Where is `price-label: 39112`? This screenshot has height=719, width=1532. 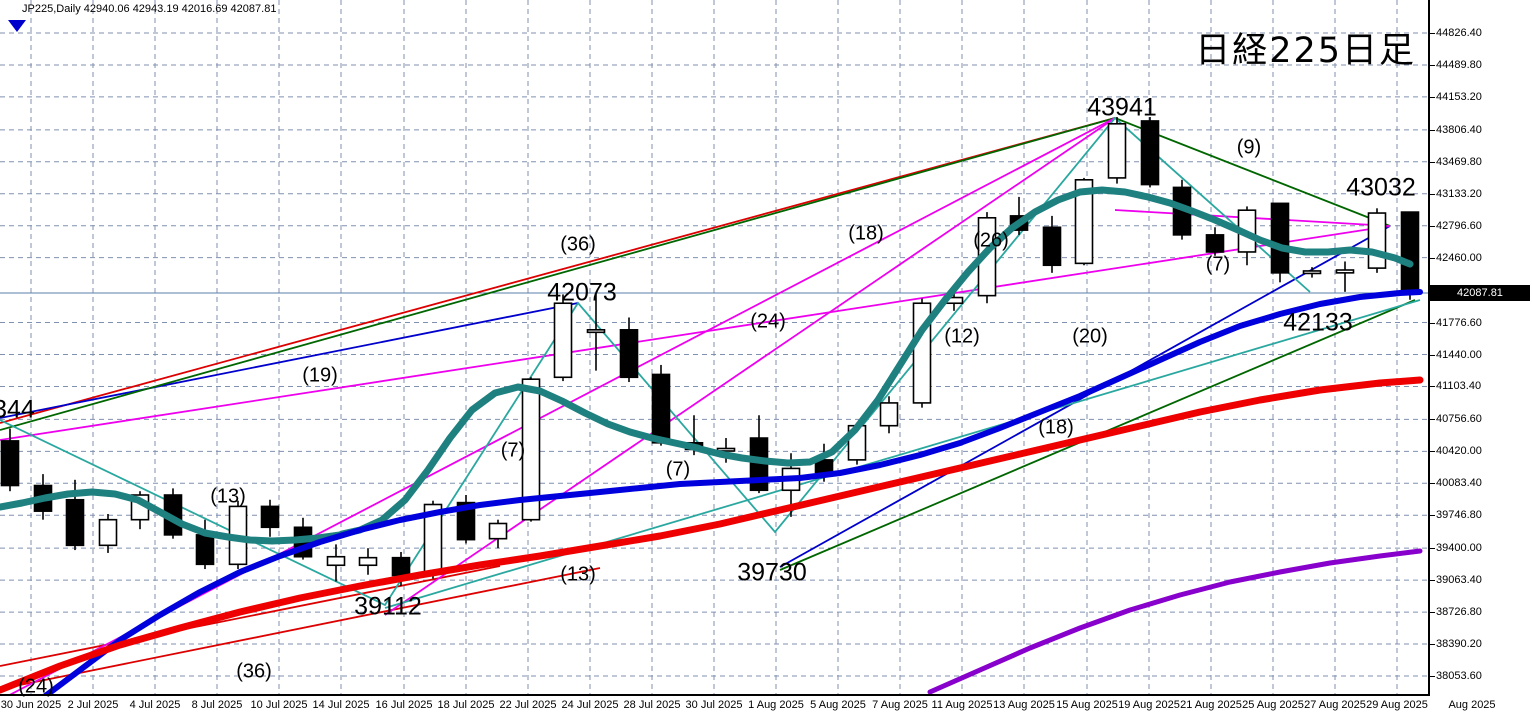
price-label: 39112 is located at coordinates (388, 606).